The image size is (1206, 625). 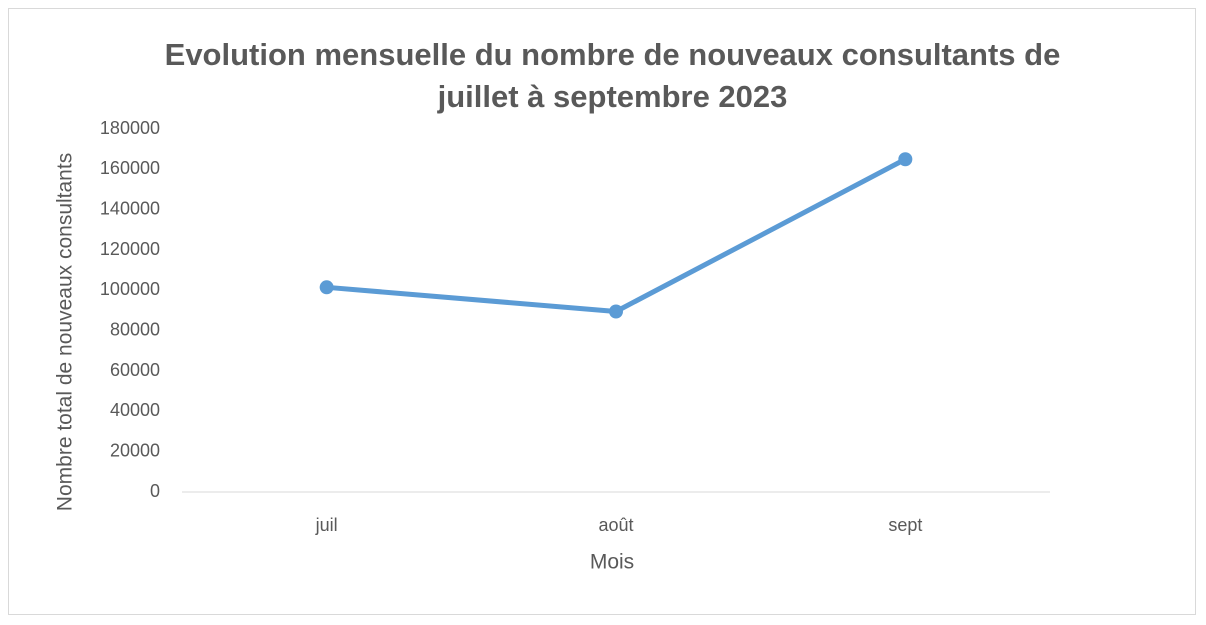 I want to click on y-tick-label: 40000, so click(x=135, y=410).